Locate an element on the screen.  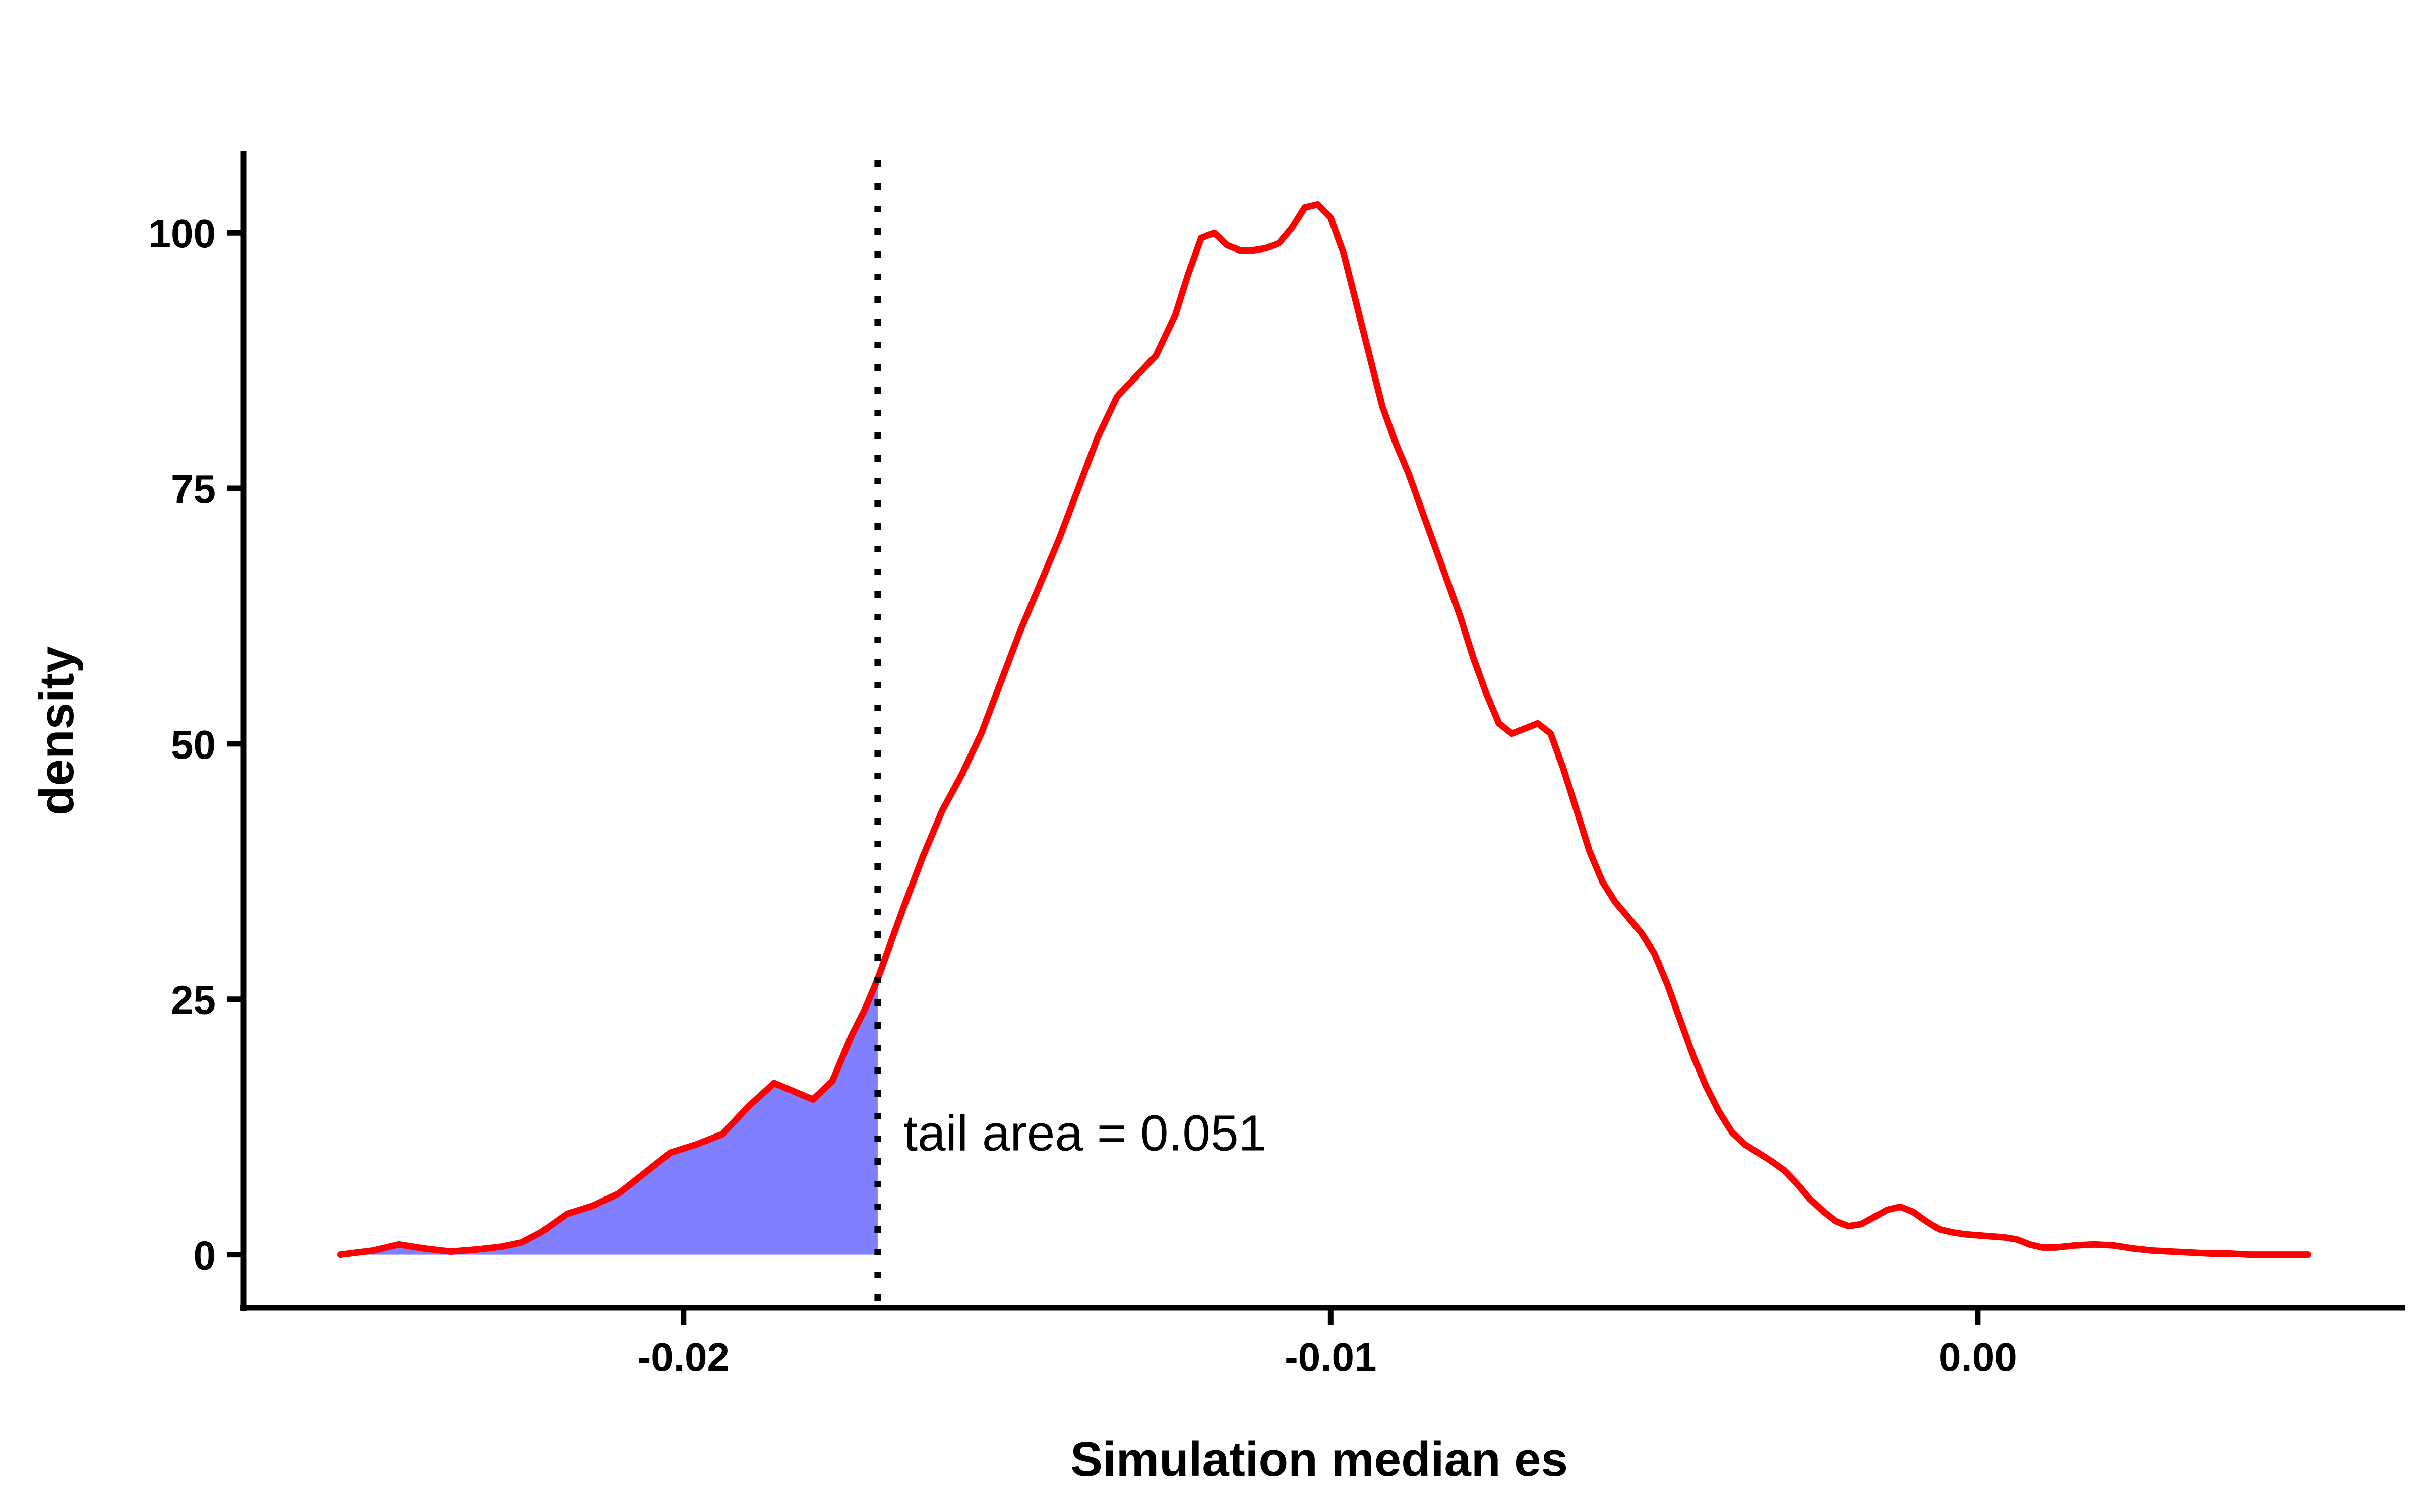
x-tick-label: 0.00 is located at coordinates (1978, 1357).